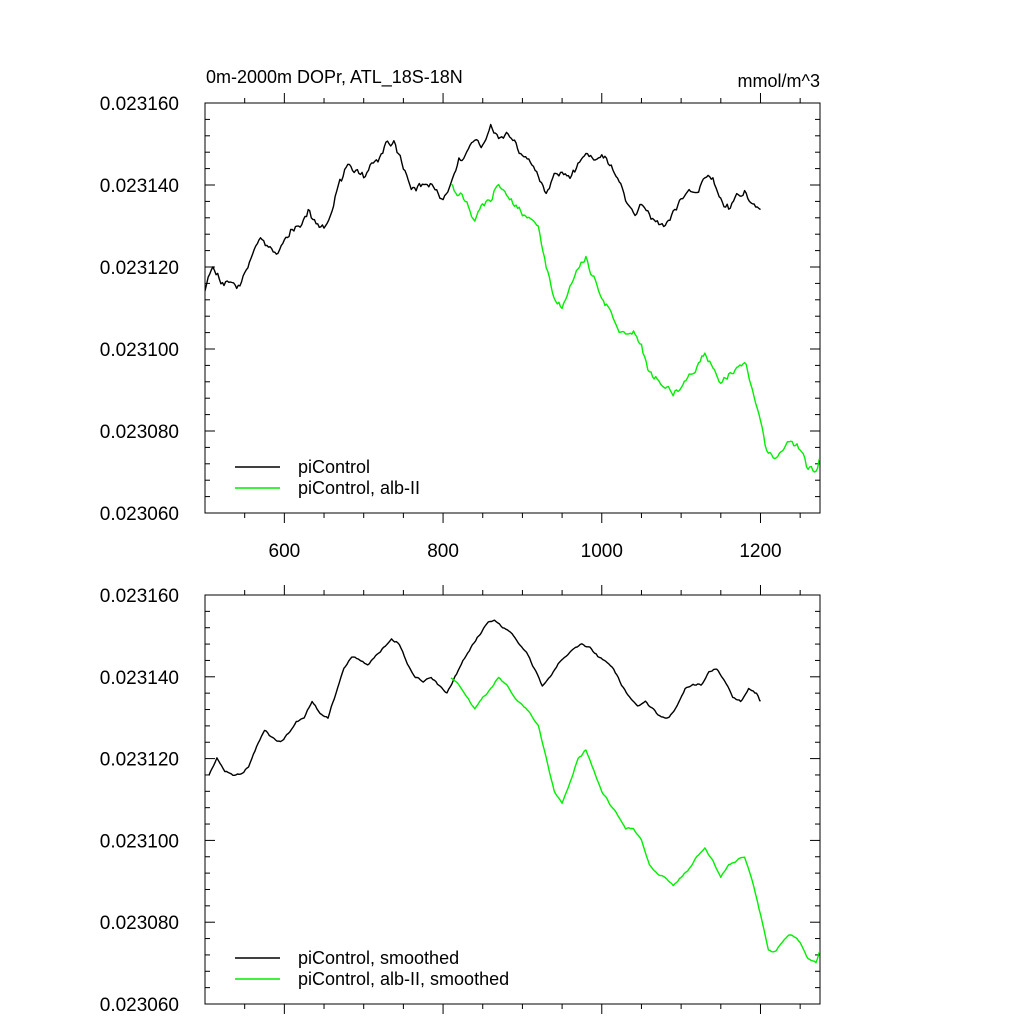  Describe the element at coordinates (760, 551) in the screenshot. I see `x-tick-label: 1200` at that location.